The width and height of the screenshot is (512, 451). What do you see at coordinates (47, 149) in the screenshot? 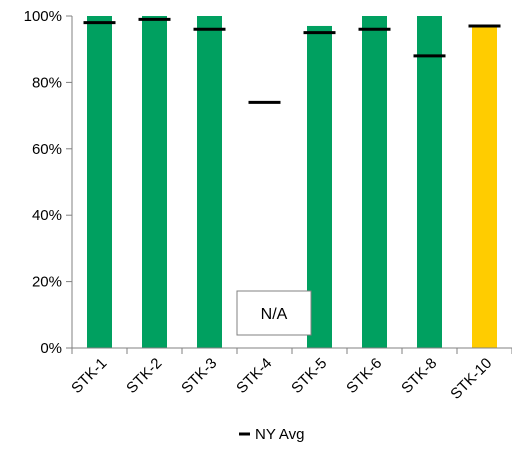
I see `y-tick-label: 60%` at bounding box center [47, 149].